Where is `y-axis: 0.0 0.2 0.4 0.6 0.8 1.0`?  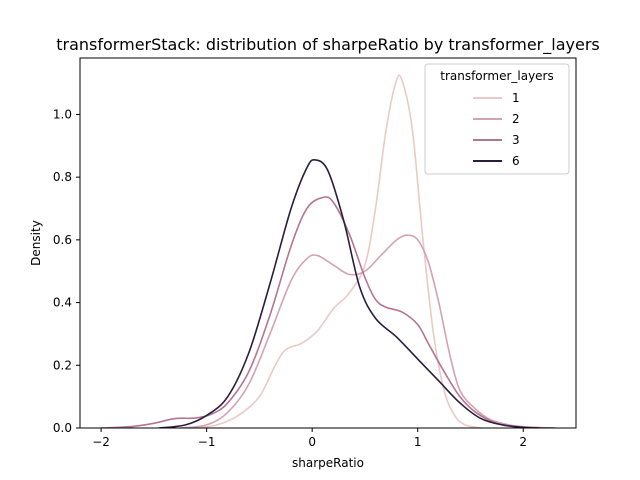
y-axis: 0.0 0.2 0.4 0.6 0.8 1.0 is located at coordinates (66, 271).